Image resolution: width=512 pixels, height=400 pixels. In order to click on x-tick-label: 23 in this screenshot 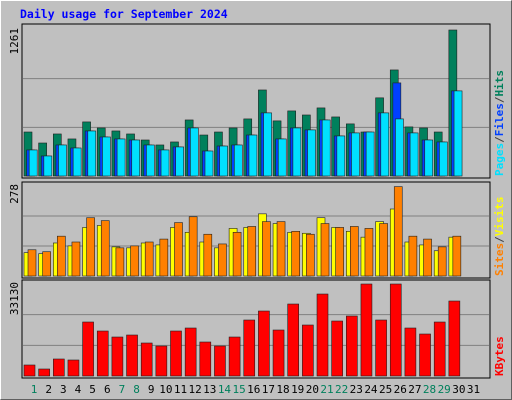, I will do `click(356, 389)`.